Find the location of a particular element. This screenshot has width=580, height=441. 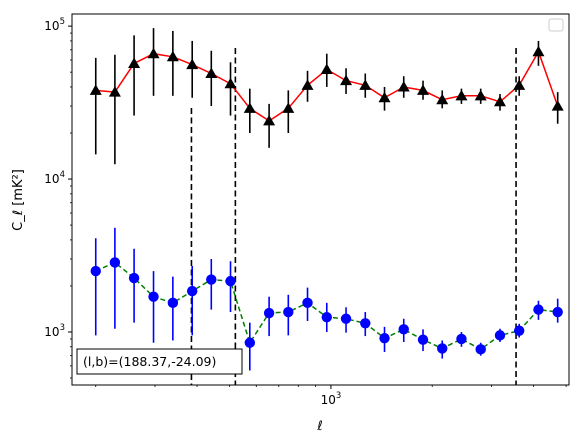

y-tick-label: 10⁵ is located at coordinates (54, 25).